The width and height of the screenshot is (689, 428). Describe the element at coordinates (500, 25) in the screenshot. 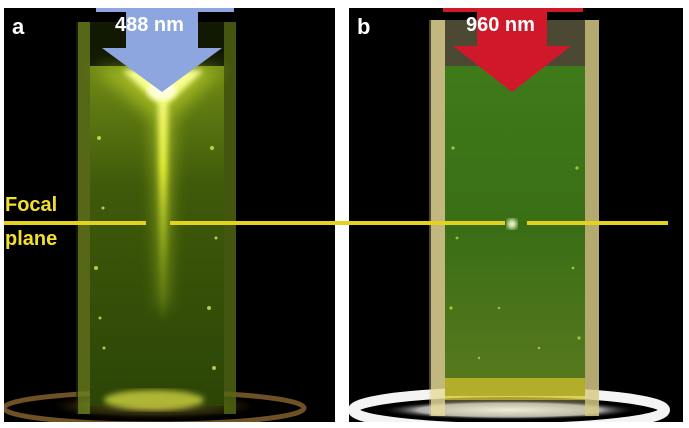

I see `wavelength-label-960: 960 nm` at that location.